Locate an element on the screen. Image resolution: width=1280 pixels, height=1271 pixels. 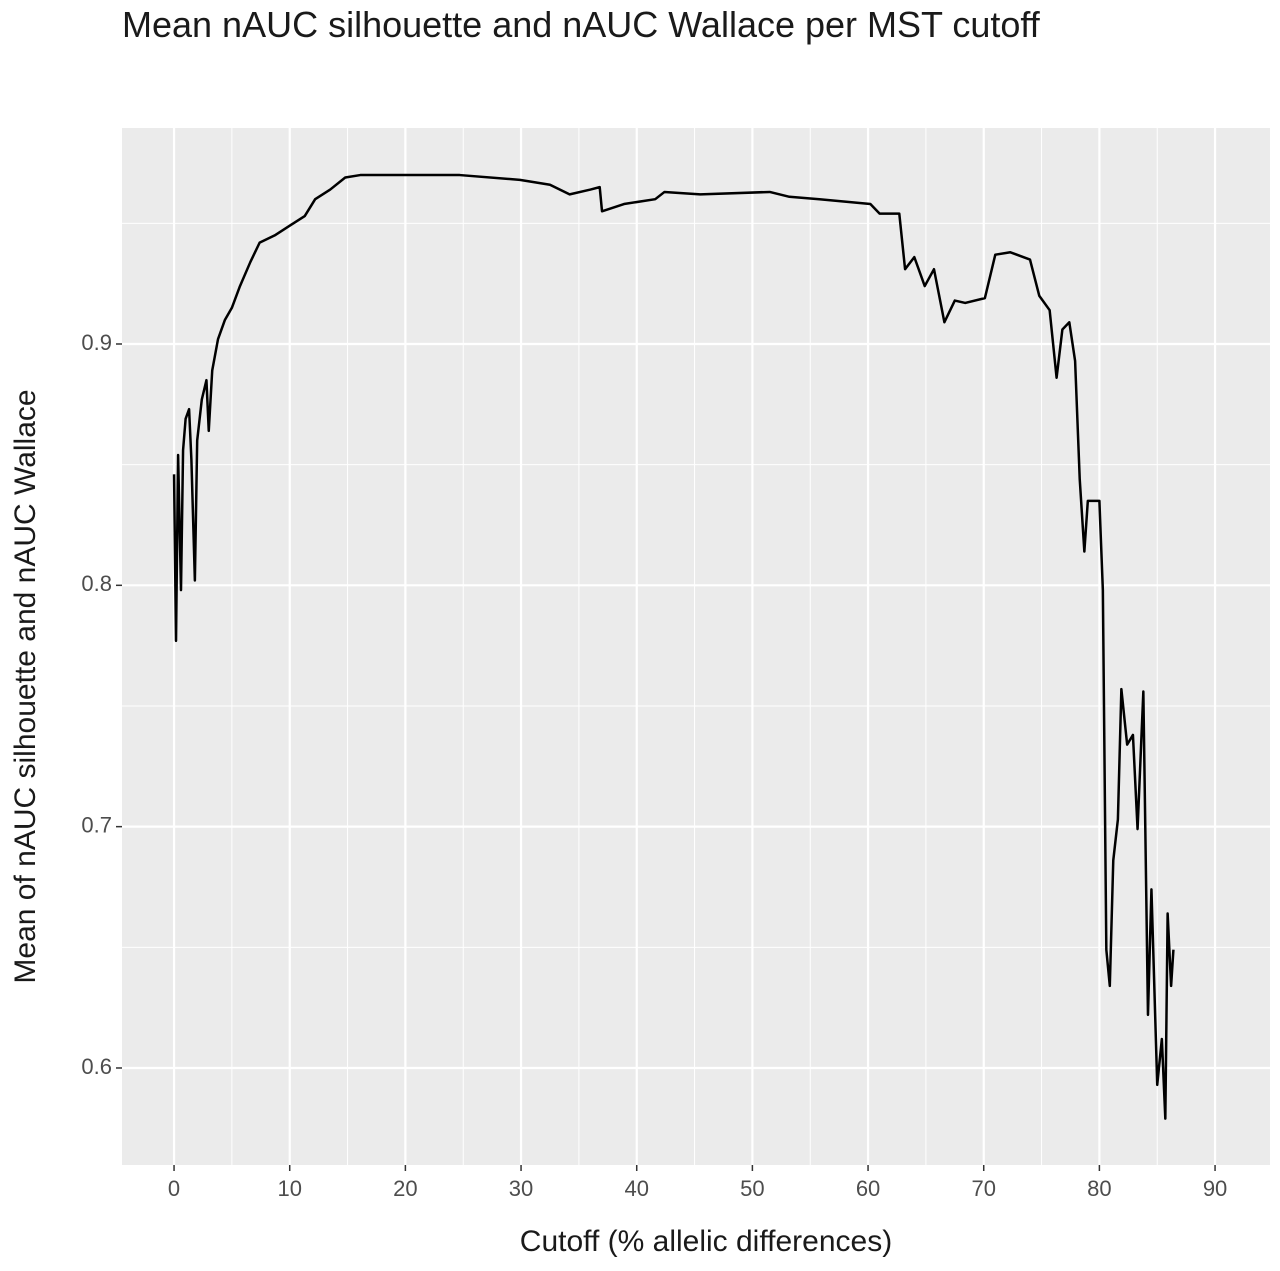
x-tick-label: 10 is located at coordinates (289, 1188).